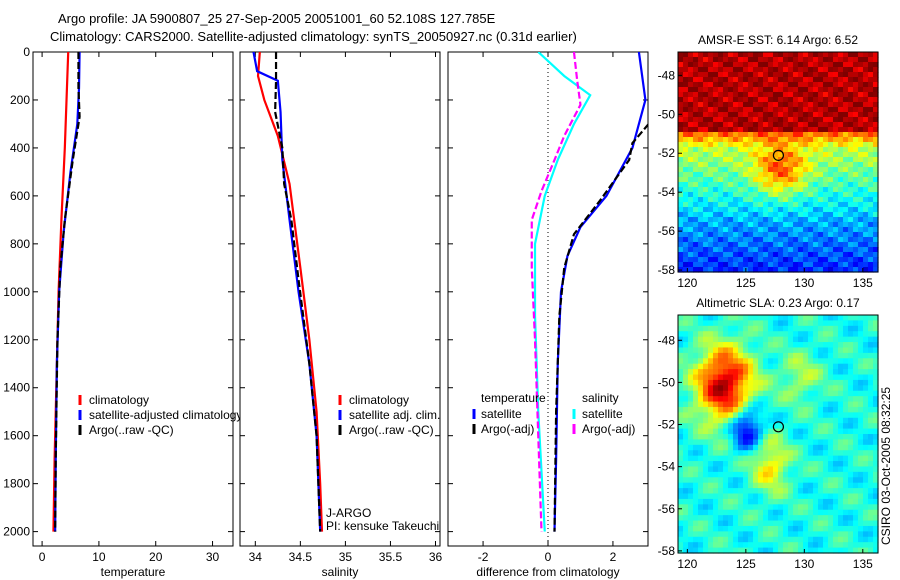 The image size is (900, 580). I want to click on map-frame, so click(778, 162).